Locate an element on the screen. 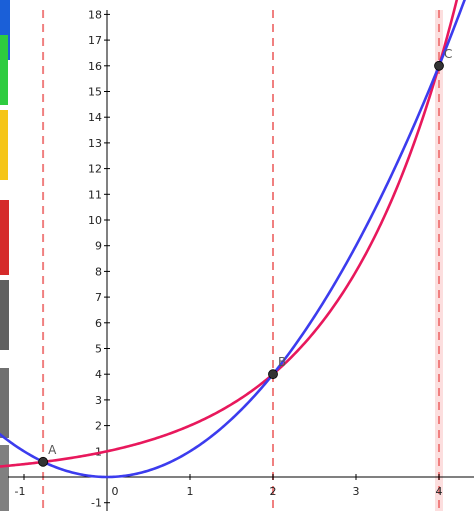  y-tick-label: 2 is located at coordinates (98, 426).